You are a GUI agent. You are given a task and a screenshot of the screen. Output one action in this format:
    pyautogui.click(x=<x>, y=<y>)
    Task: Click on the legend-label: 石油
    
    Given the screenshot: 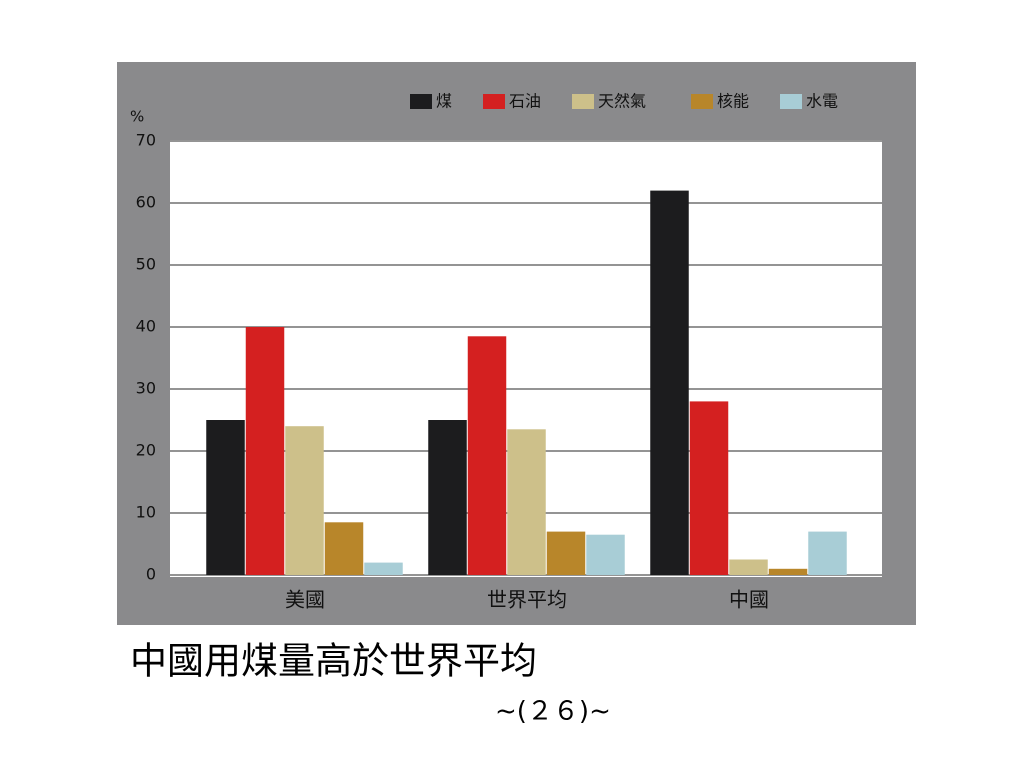 What is the action you would take?
    pyautogui.click(x=525, y=101)
    